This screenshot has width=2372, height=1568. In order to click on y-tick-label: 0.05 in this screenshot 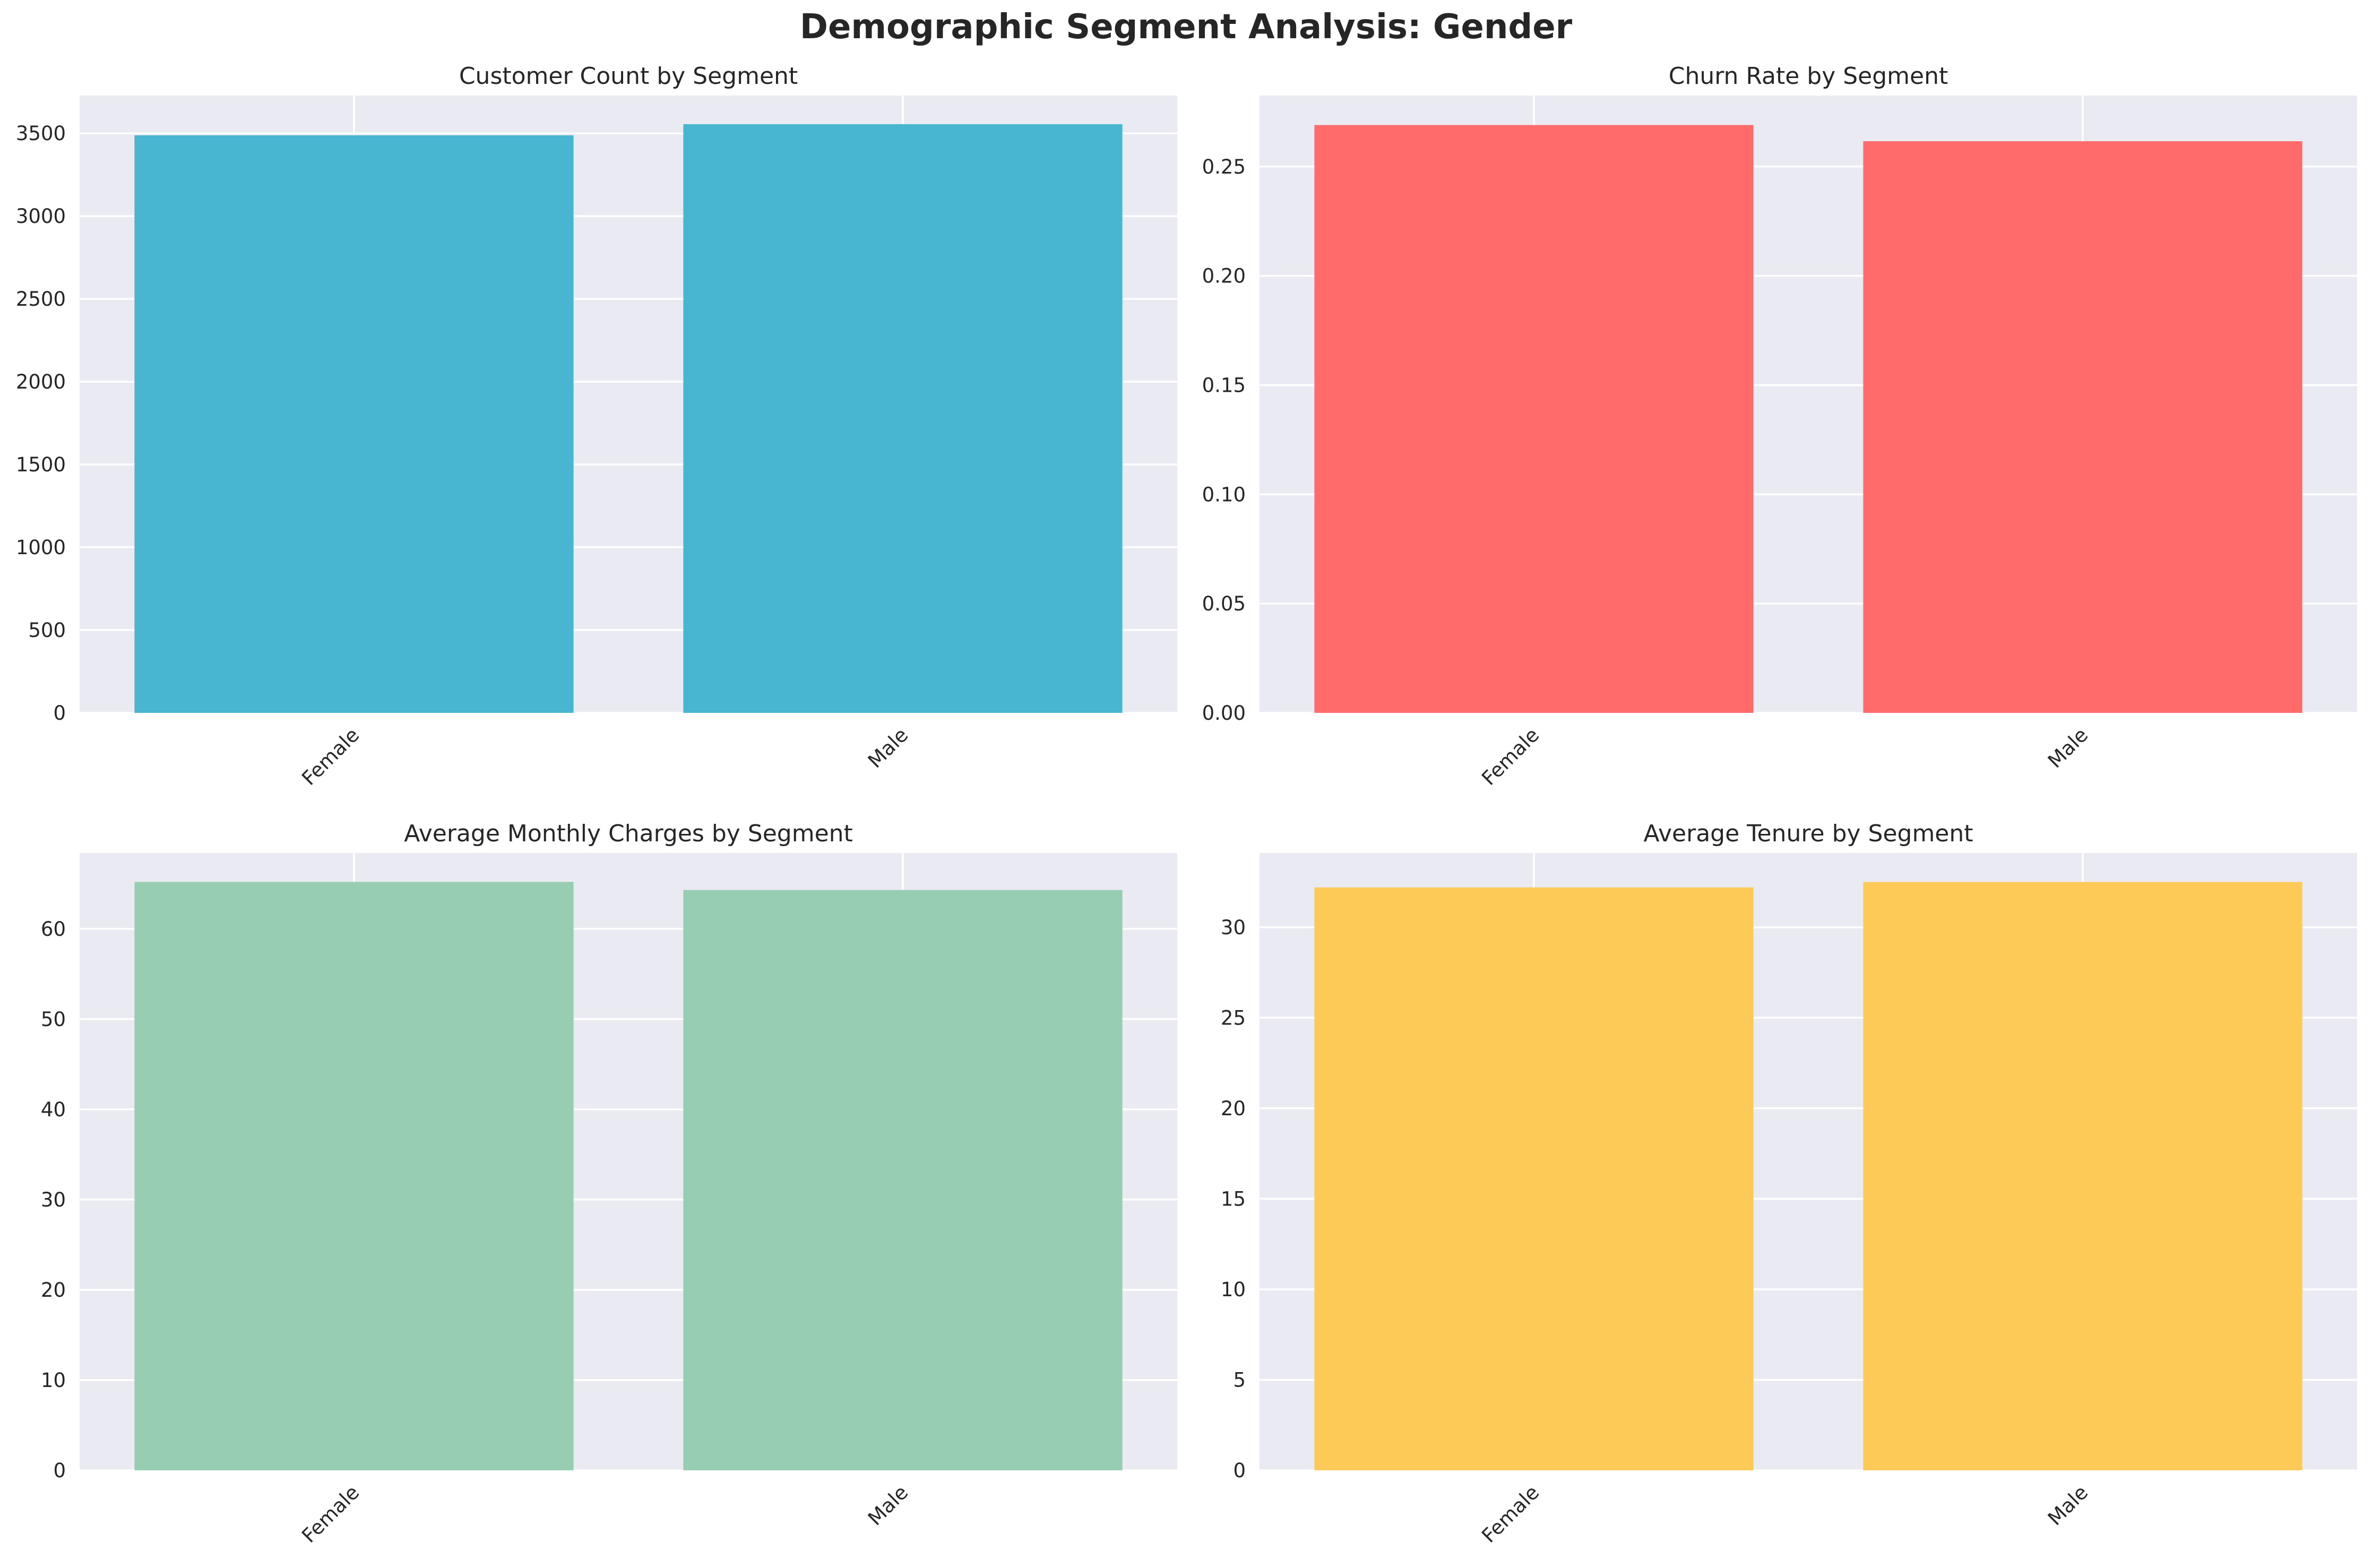, I will do `click(1224, 604)`.